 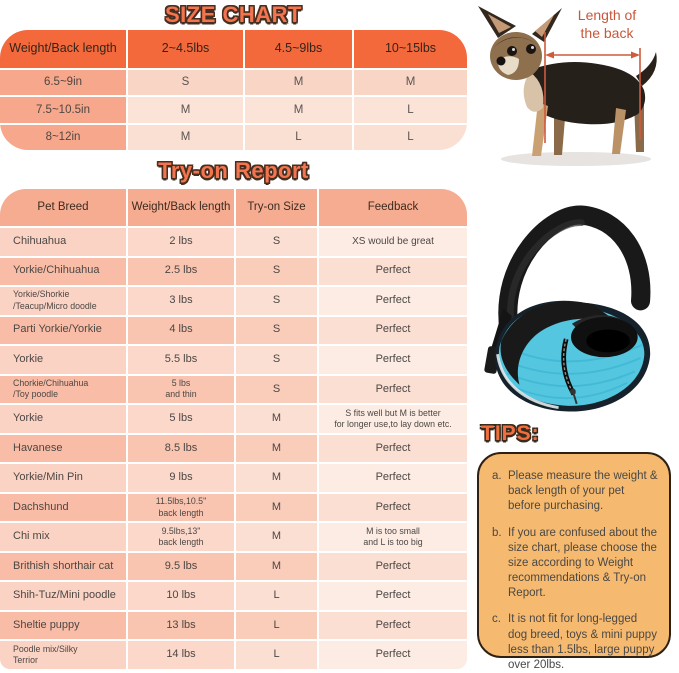 What do you see at coordinates (181, 507) in the screenshot?
I see `tryon-cell: 11.5lbs,10.5" back length` at bounding box center [181, 507].